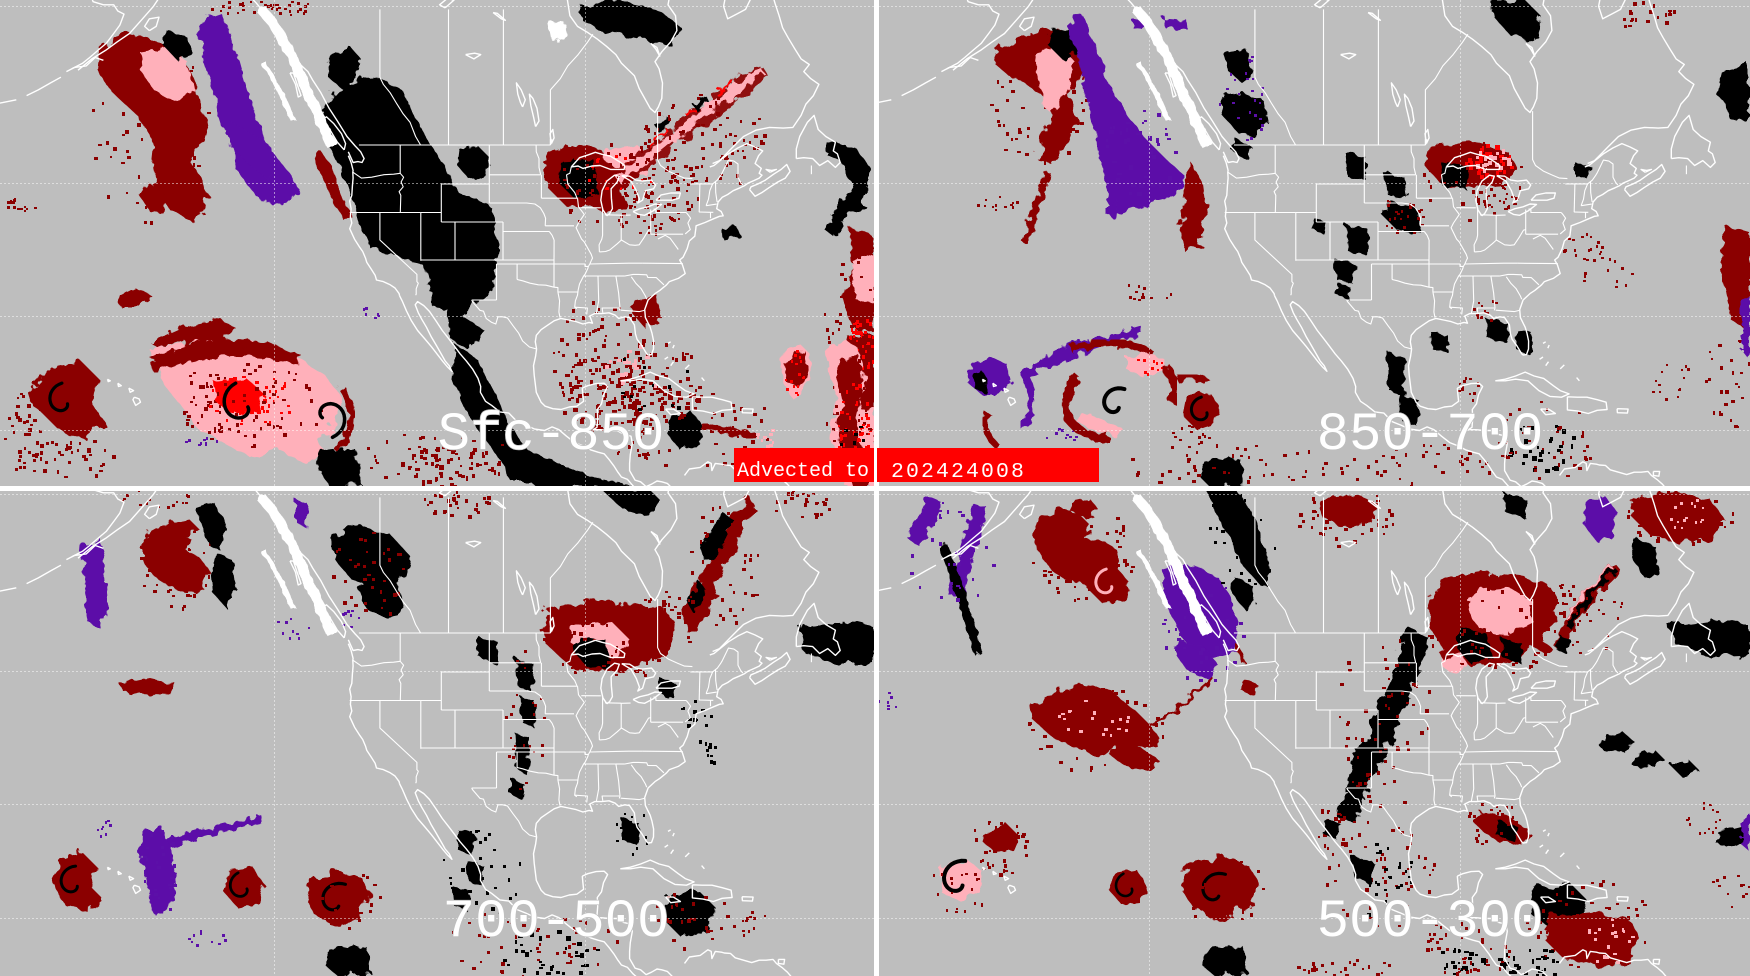  Describe the element at coordinates (958, 472) in the screenshot. I see `svg-text: 202424008` at that location.